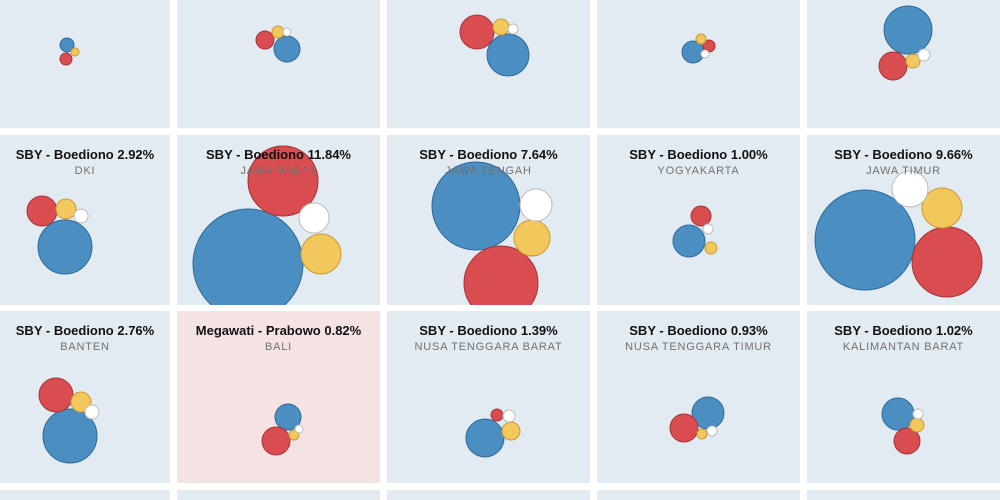  Describe the element at coordinates (698, 154) in the screenshot. I see `region-leader-label: SBY - Boediono 1.00%` at that location.